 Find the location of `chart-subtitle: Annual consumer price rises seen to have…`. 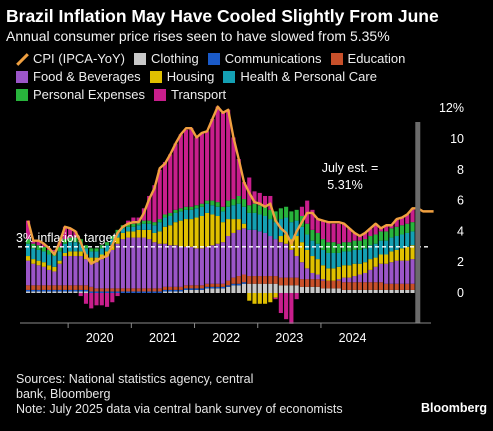

chart-subtitle: Annual consumer price rises seen to have… is located at coordinates (198, 36).